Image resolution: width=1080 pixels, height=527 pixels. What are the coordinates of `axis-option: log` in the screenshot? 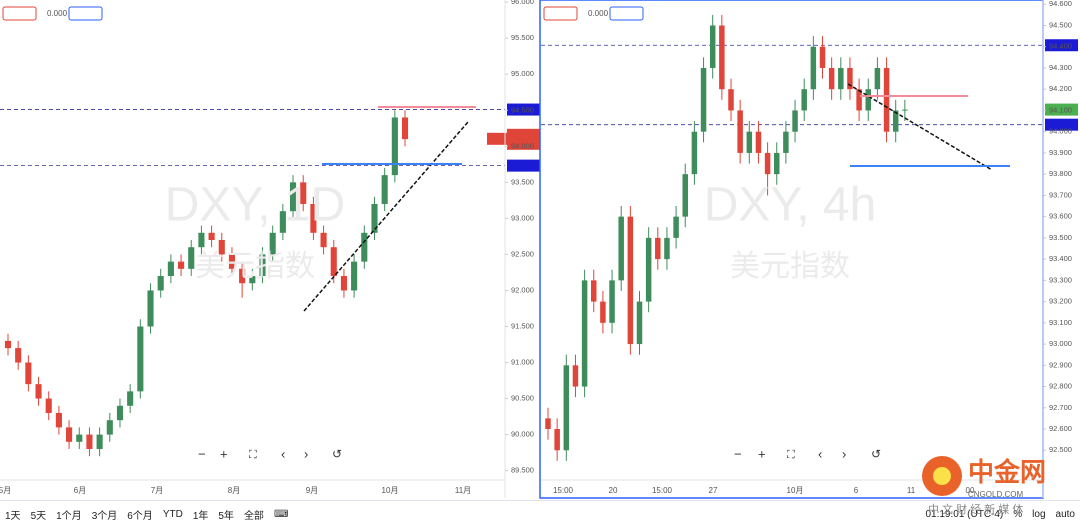 It's located at (1039, 514).